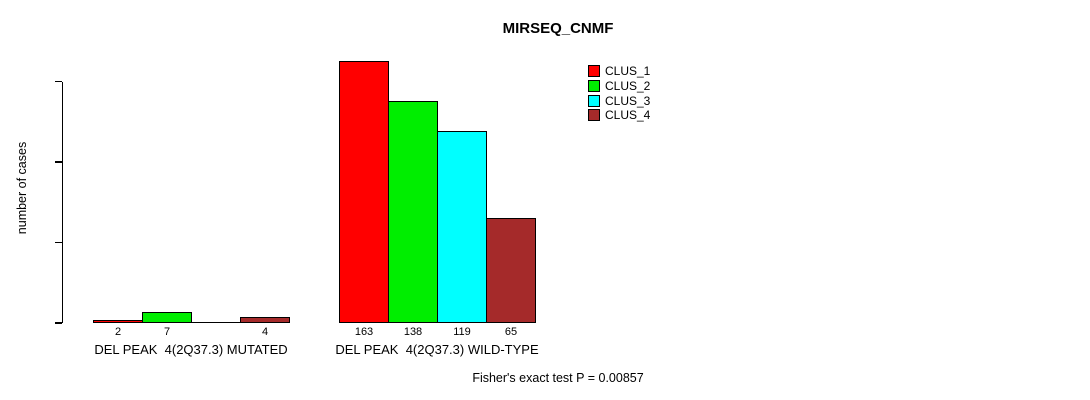 The height and width of the screenshot is (400, 1090). I want to click on bar-clus_2-group2, so click(413, 212).